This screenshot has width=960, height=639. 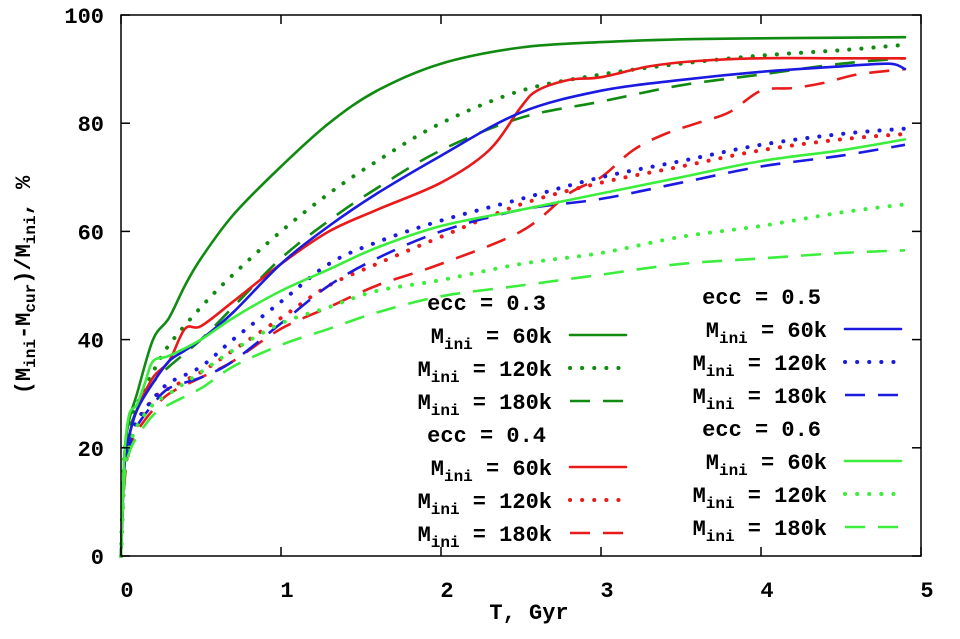 I want to click on x-tick-label: 4, so click(x=766, y=591).